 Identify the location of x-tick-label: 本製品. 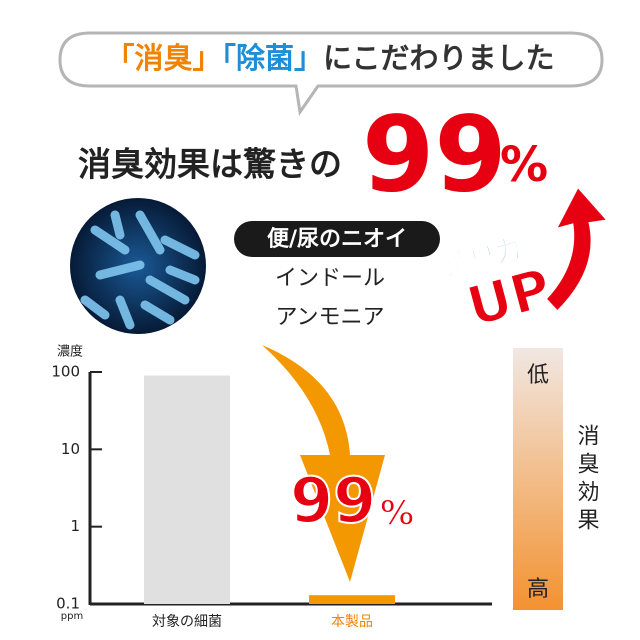
(352, 622).